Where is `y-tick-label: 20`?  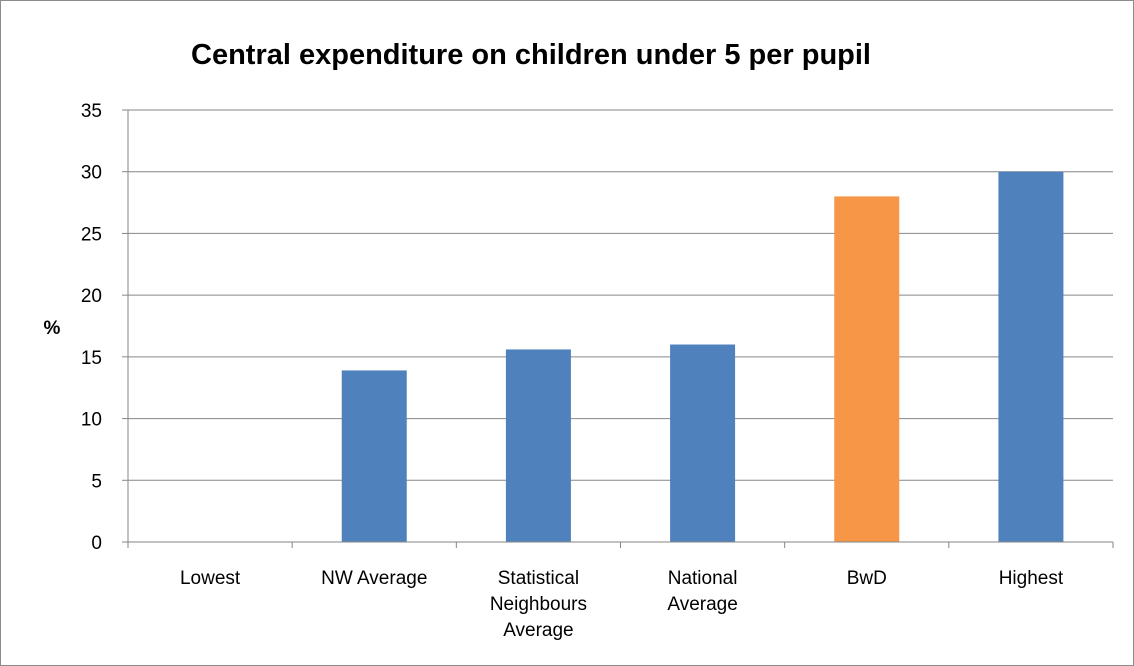 y-tick-label: 20 is located at coordinates (91, 296).